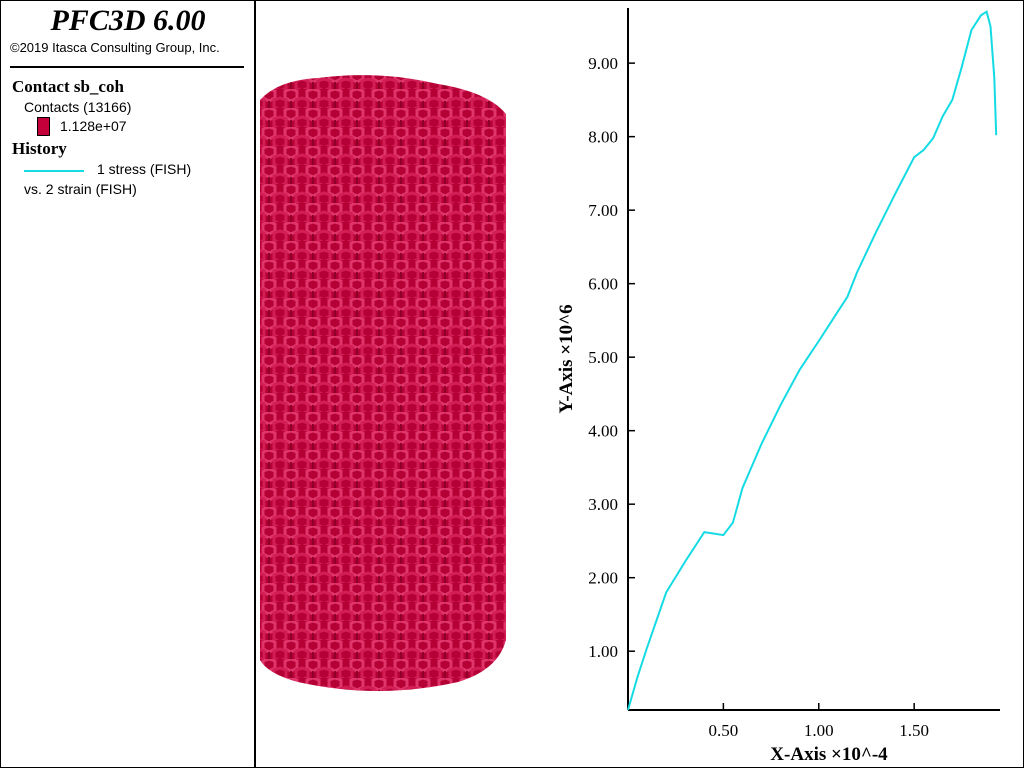 This screenshot has width=1024, height=768. What do you see at coordinates (724, 730) in the screenshot?
I see `x-tick-label: 0.50` at bounding box center [724, 730].